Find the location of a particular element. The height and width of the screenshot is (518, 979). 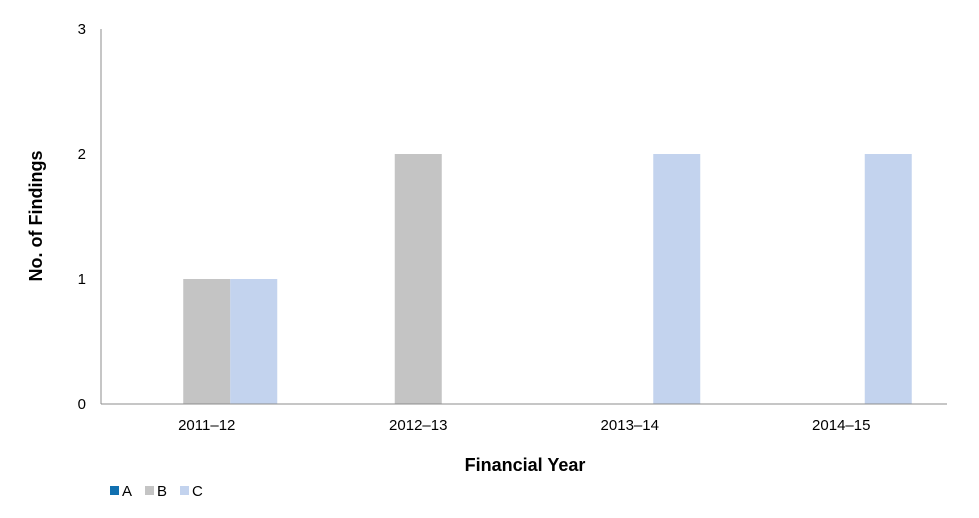

legend: A B C is located at coordinates (156, 491).